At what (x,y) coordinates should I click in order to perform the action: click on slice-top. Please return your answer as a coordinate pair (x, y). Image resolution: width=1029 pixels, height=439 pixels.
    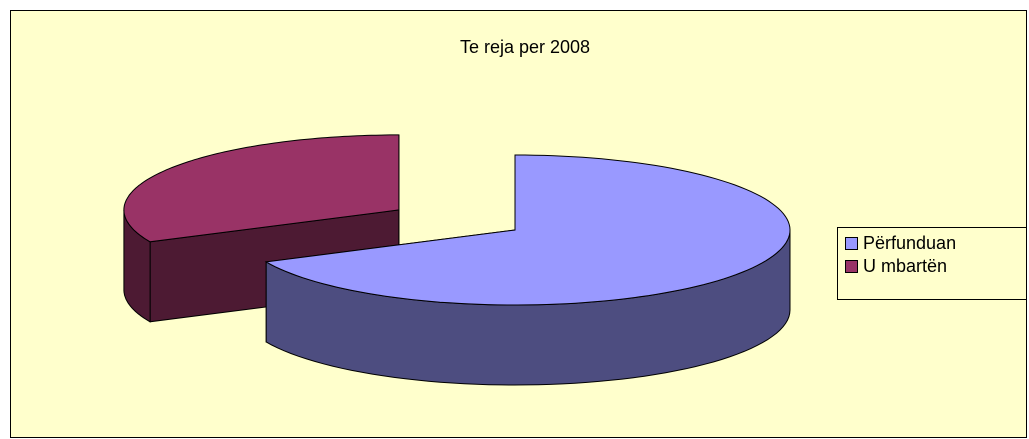
    Looking at the image, I should click on (261, 188).